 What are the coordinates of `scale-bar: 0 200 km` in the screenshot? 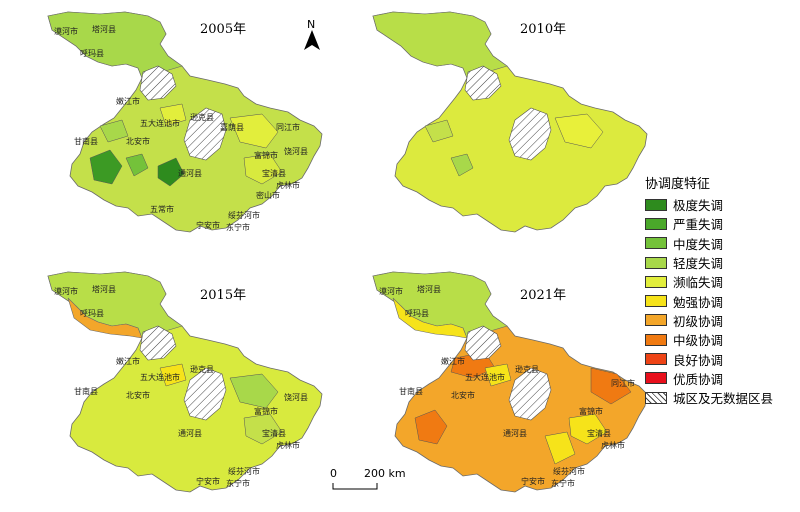 It's located at (390, 482).